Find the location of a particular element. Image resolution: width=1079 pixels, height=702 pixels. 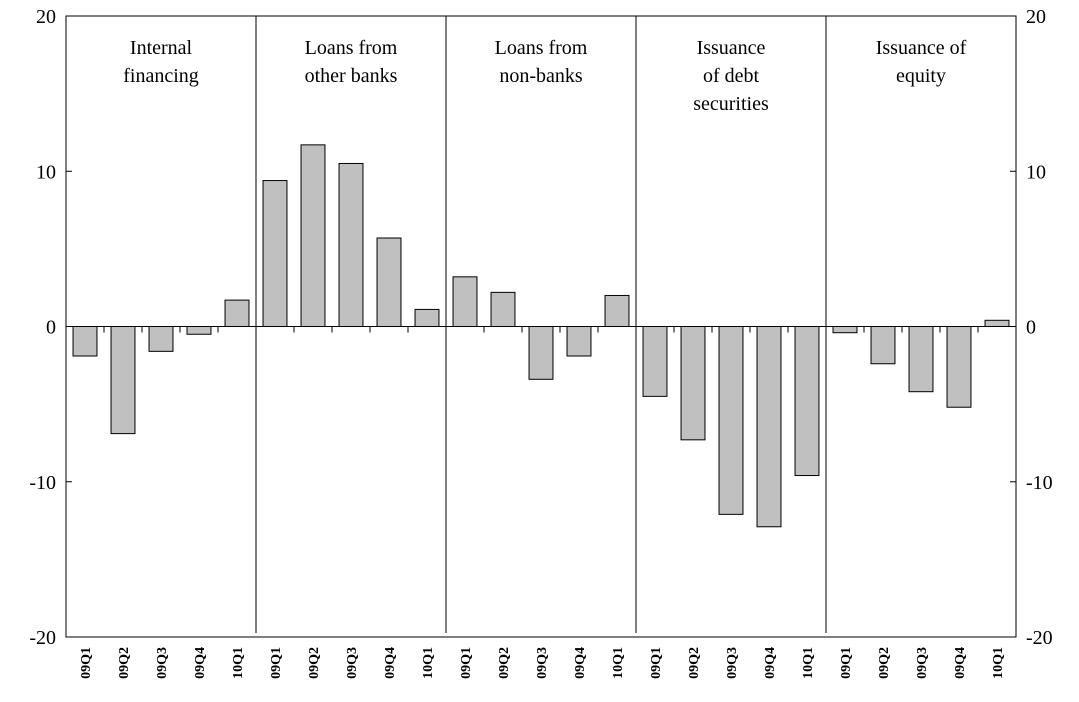

panel-label: securities is located at coordinates (731, 104).